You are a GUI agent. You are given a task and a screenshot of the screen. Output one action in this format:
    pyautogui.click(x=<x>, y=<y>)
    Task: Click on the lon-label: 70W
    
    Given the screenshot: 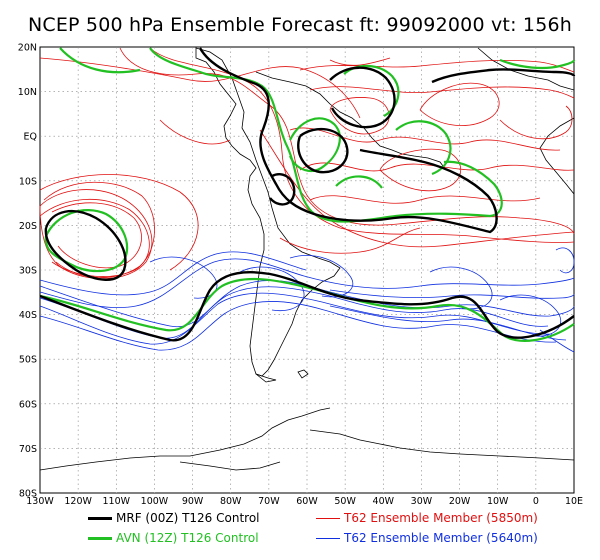 What is the action you would take?
    pyautogui.click(x=269, y=501)
    